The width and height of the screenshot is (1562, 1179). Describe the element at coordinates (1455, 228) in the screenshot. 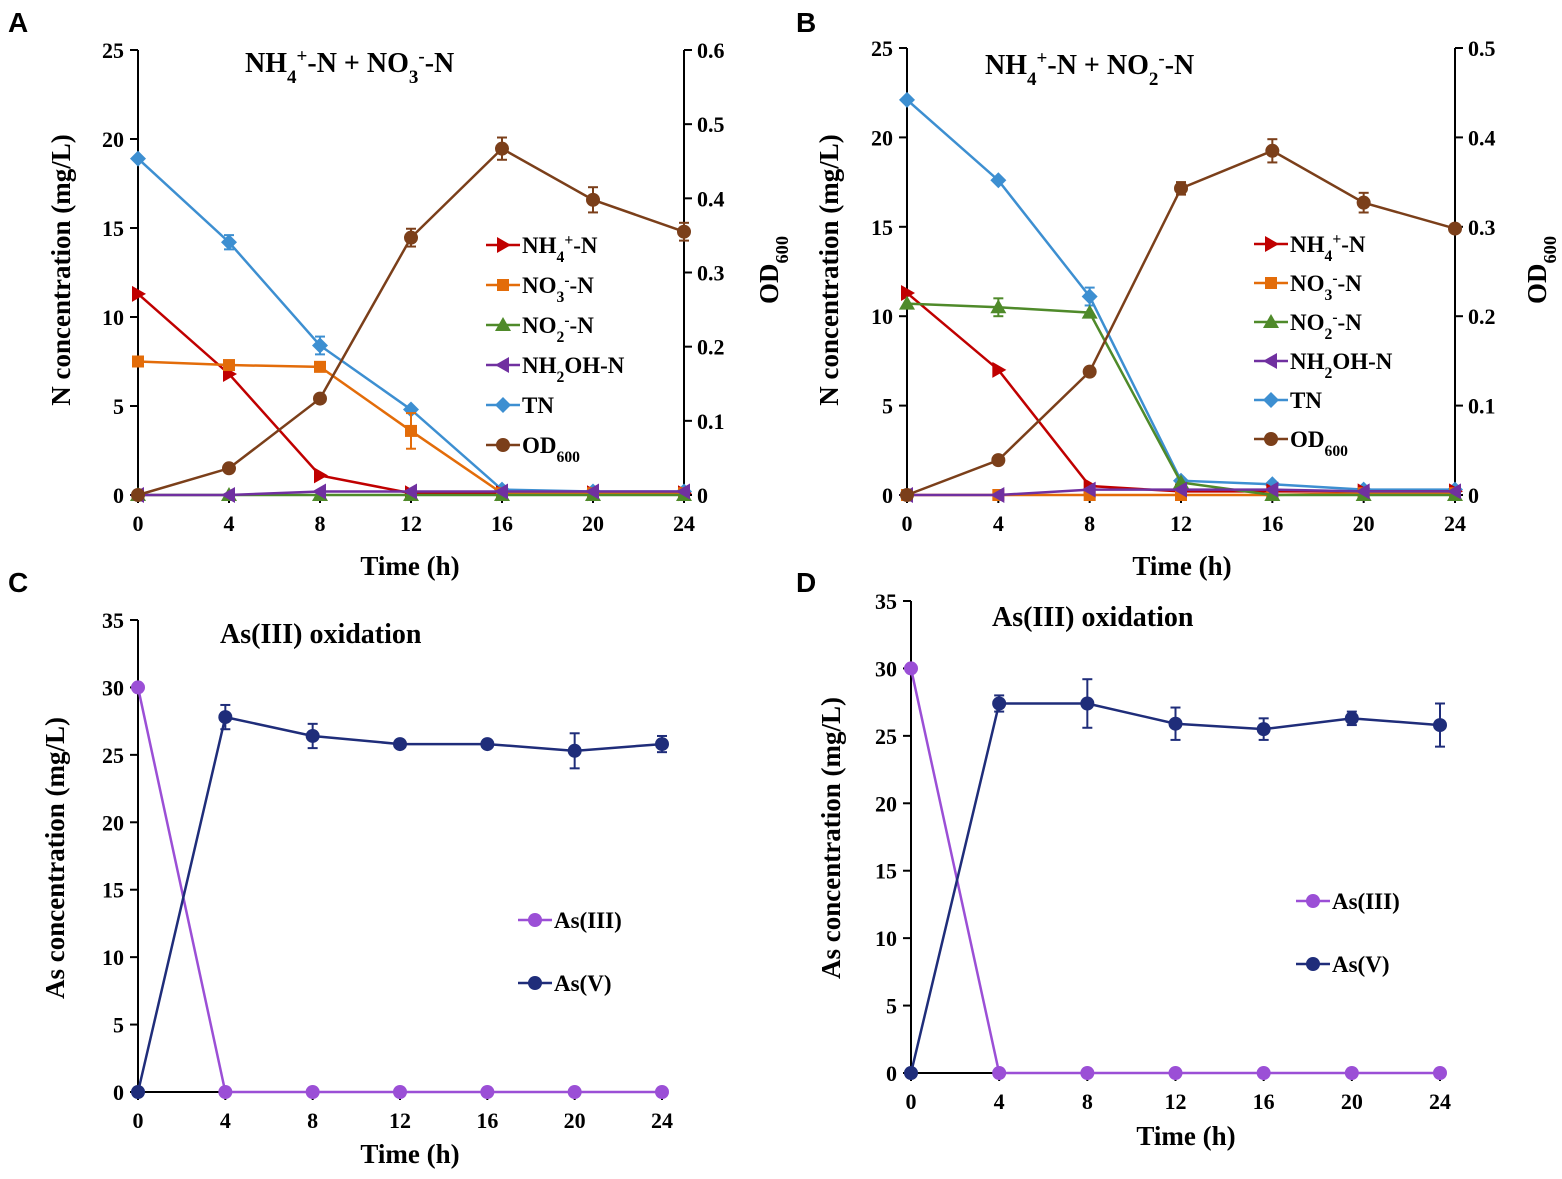

I see `data-point-od` at that location.